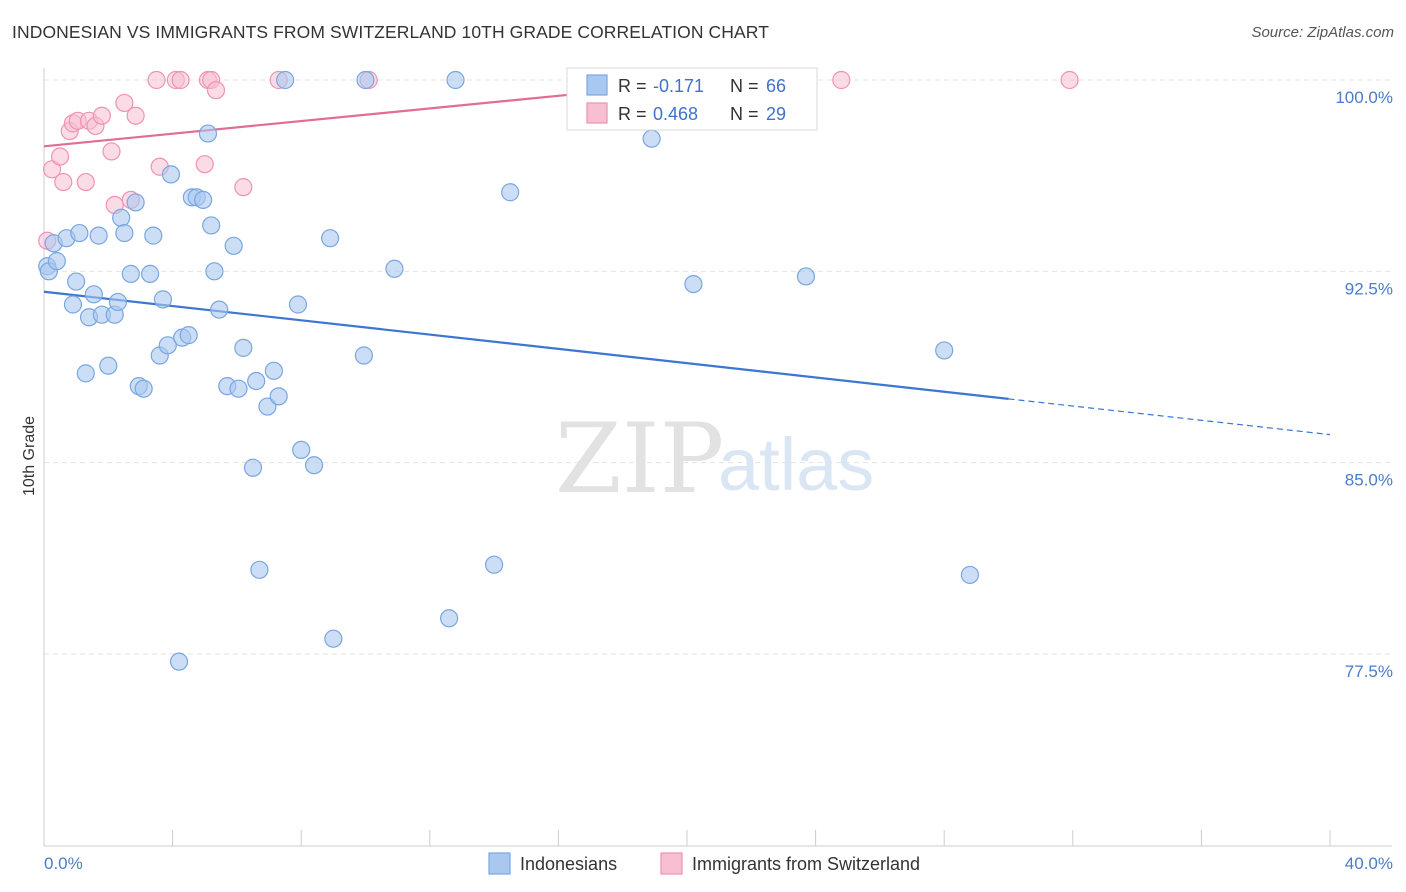 Image resolution: width=1406 pixels, height=892 pixels. I want to click on legend-swatch-swiss, so click(597, 113).